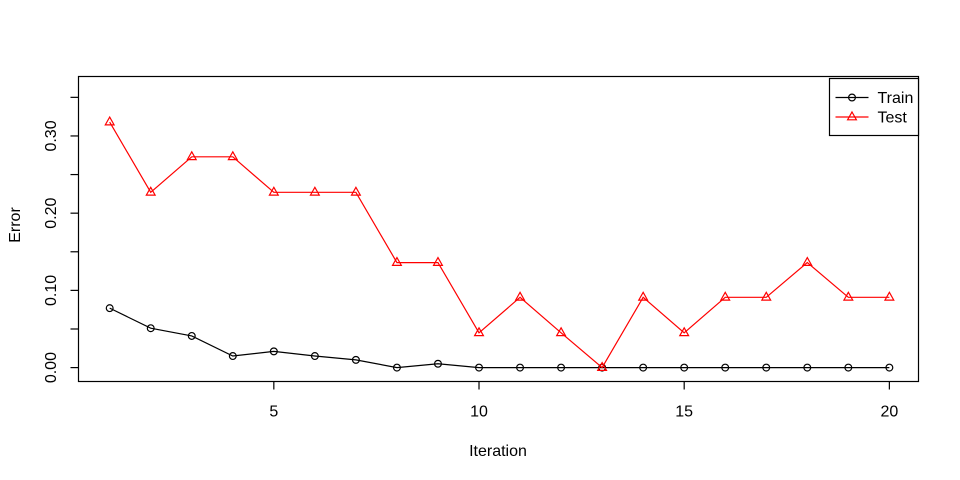 The image size is (960, 480). I want to click on x-tick-label-15: 15, so click(684, 412).